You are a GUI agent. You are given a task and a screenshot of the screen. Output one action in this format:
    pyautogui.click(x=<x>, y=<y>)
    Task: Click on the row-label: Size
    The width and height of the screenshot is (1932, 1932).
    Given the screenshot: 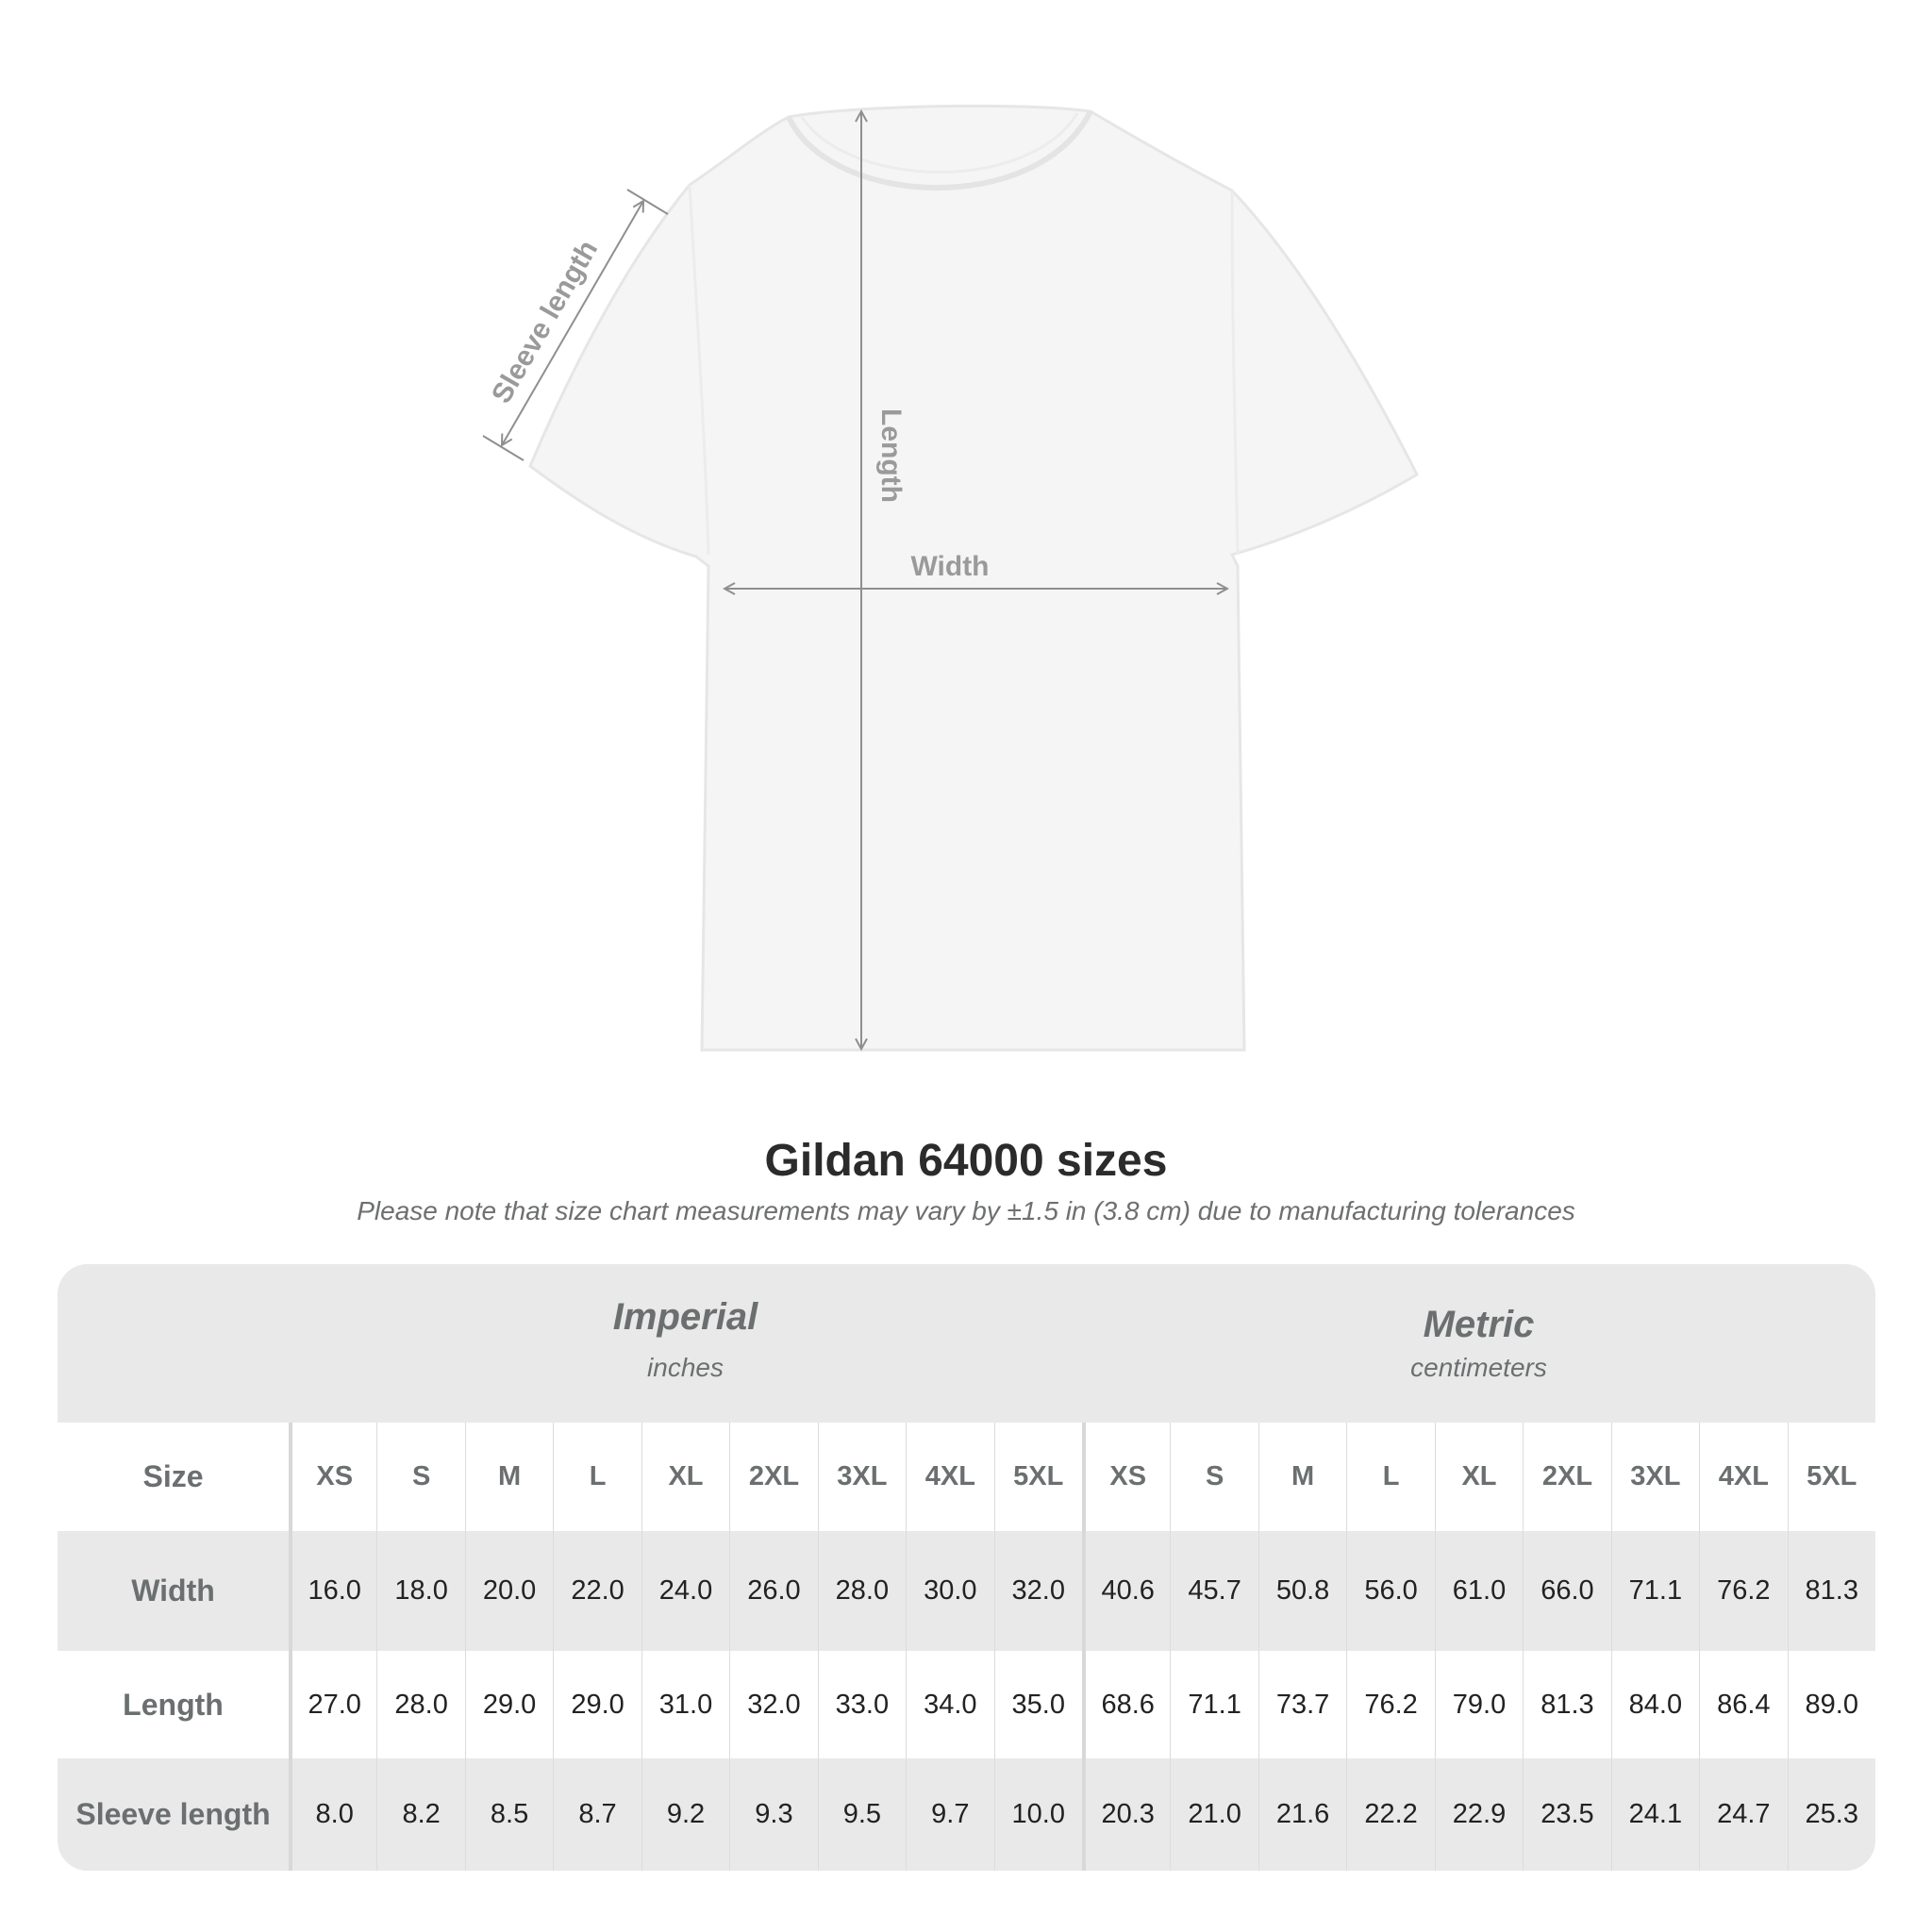 What is the action you would take?
    pyautogui.click(x=173, y=1476)
    